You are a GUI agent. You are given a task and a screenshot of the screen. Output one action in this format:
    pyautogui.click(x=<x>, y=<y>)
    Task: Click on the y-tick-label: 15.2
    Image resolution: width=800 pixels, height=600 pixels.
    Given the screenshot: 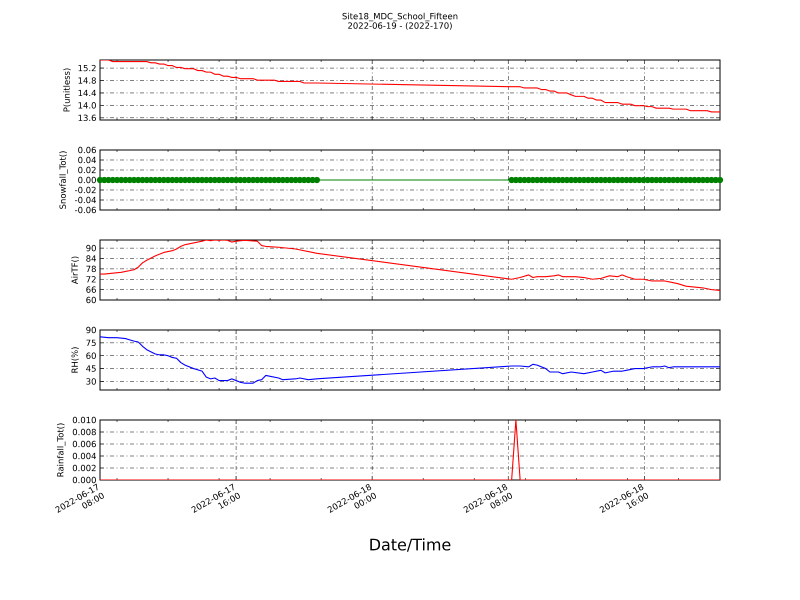 What is the action you would take?
    pyautogui.click(x=87, y=68)
    